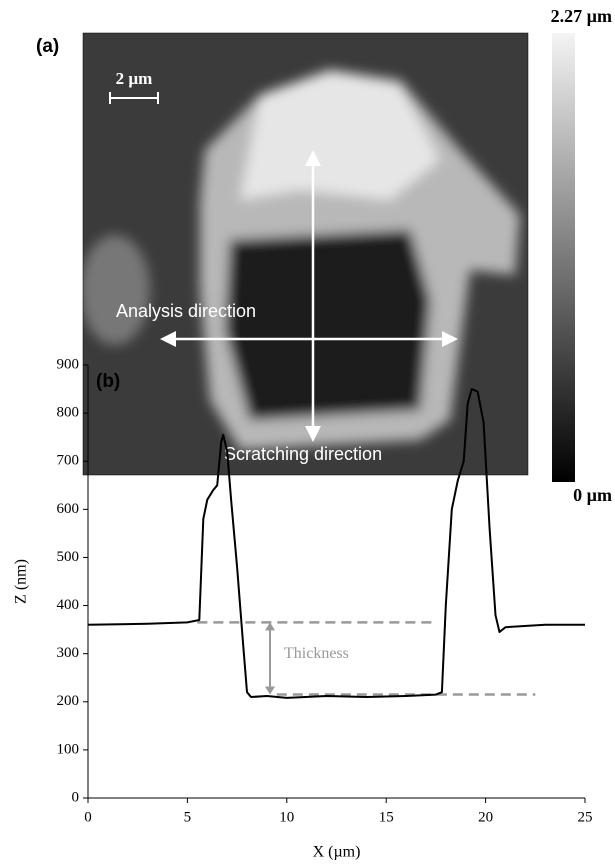  I want to click on colorbar-min: 0 µm, so click(592, 495).